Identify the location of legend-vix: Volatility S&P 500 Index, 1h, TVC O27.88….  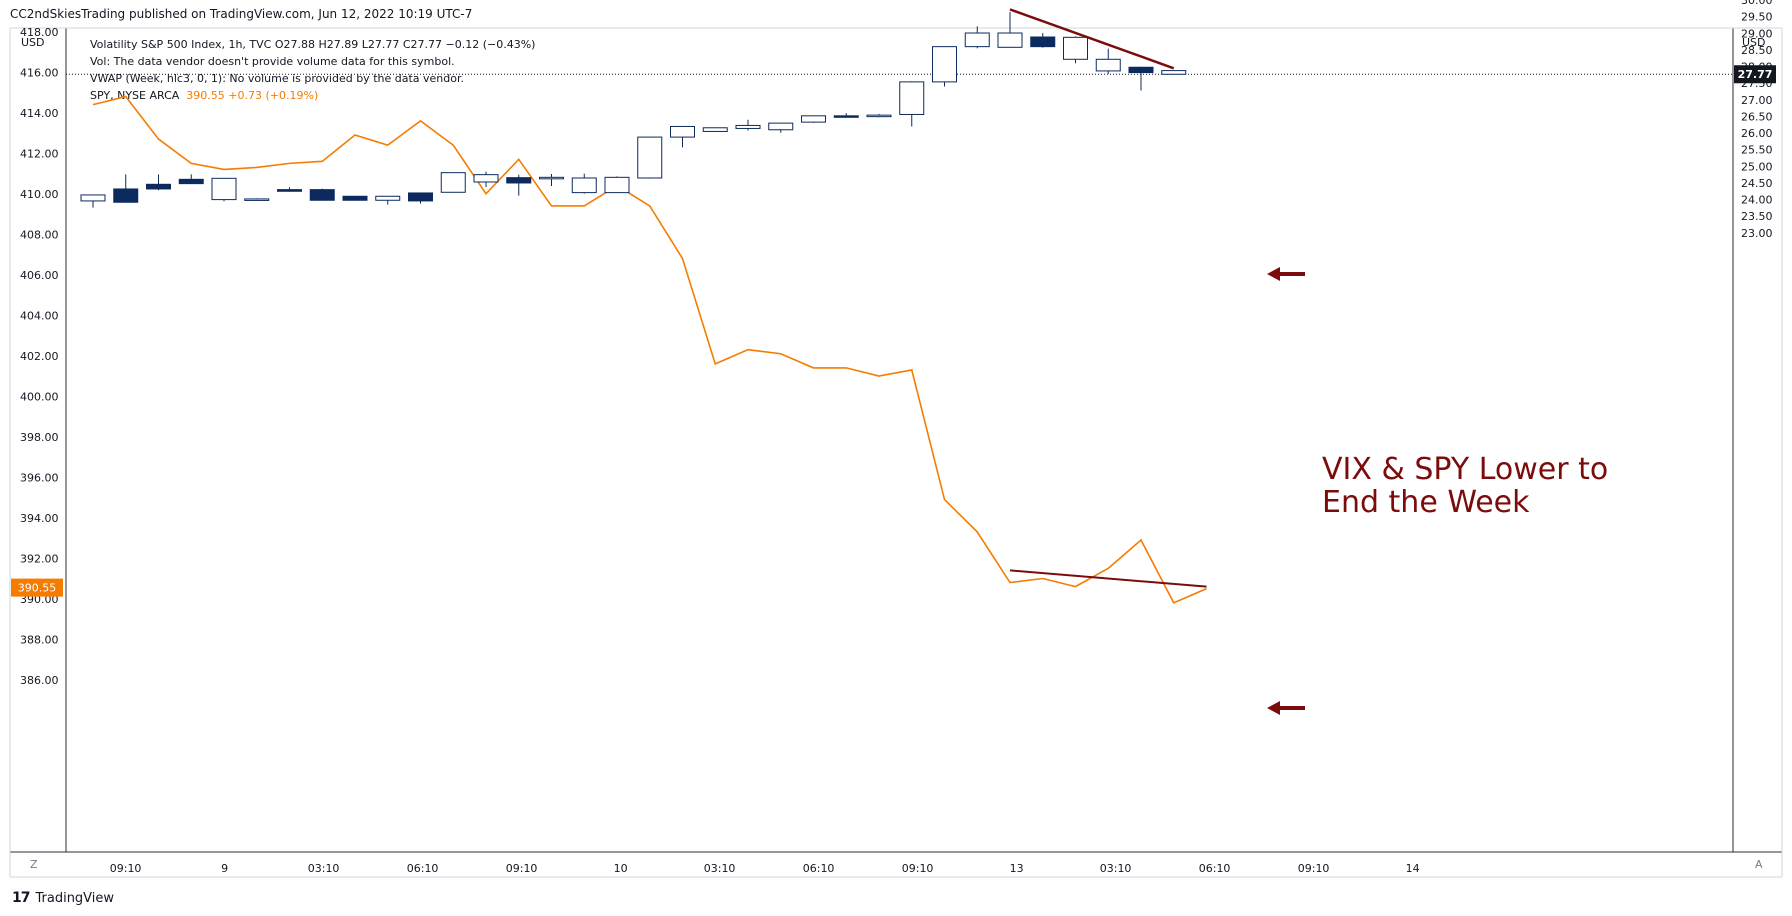
(313, 44).